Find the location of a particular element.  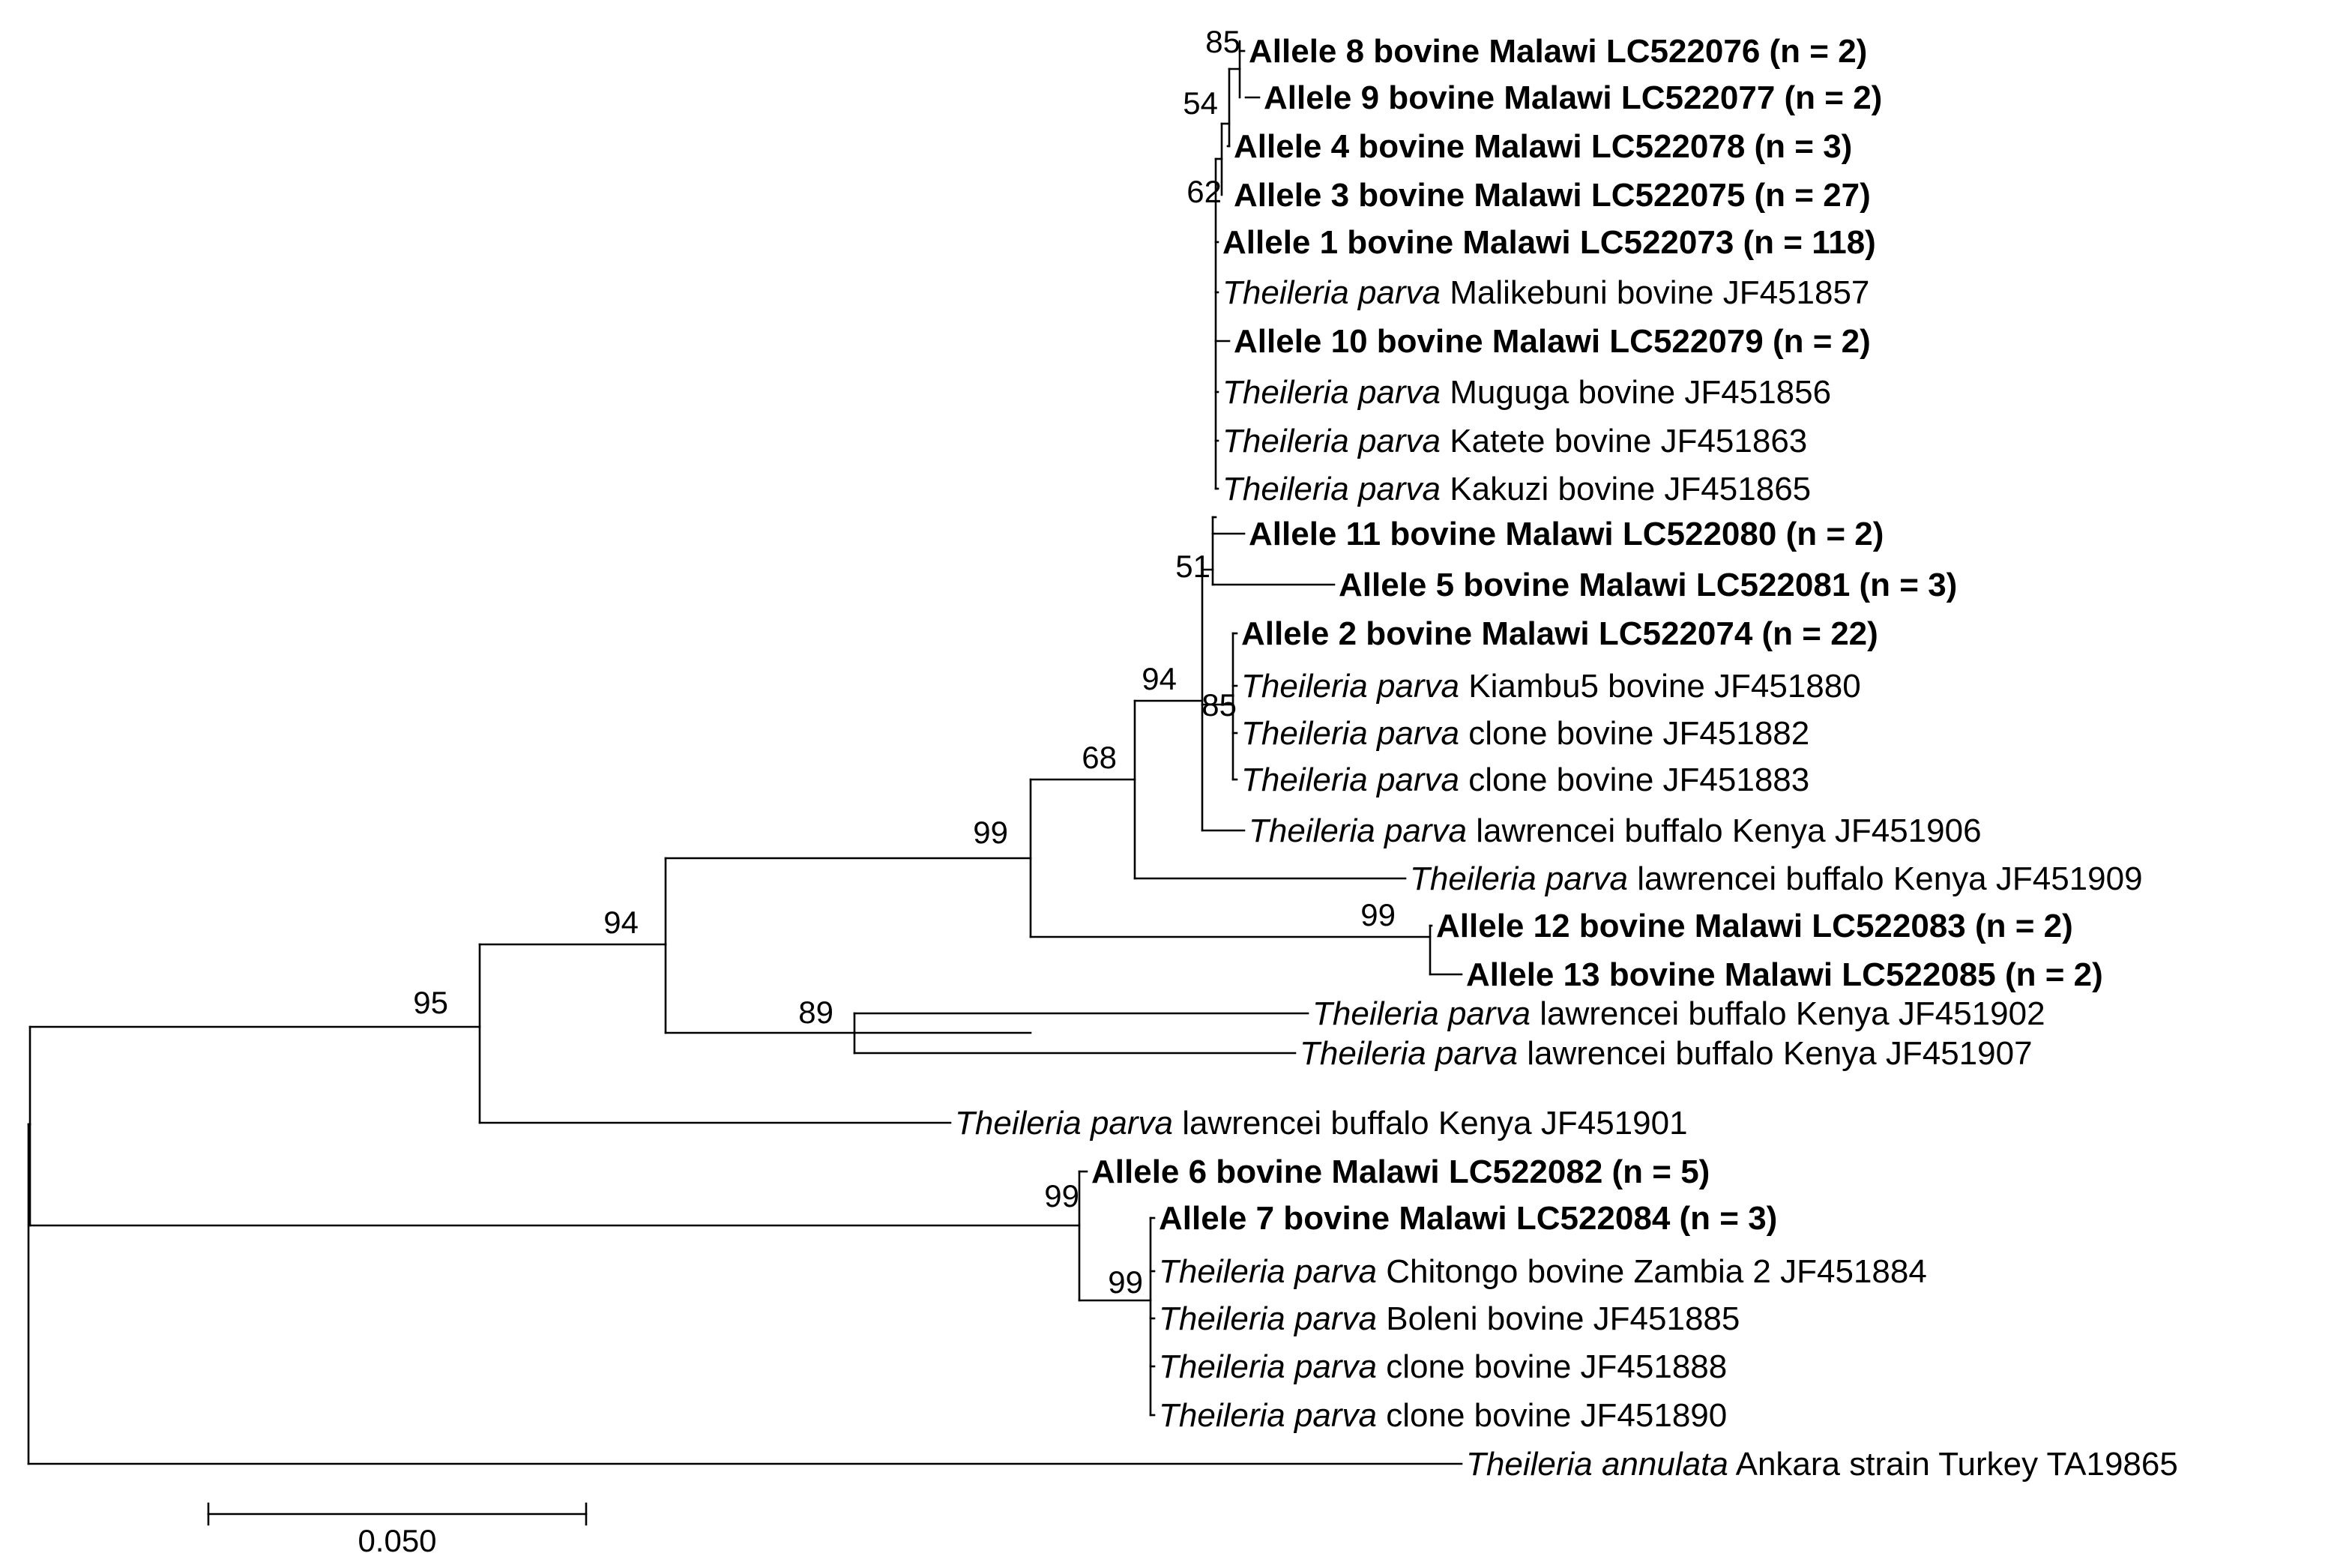

leaf-label-allele3: Allele 3 bovine Malawi LC522075 (n = 27) is located at coordinates (1552, 195).